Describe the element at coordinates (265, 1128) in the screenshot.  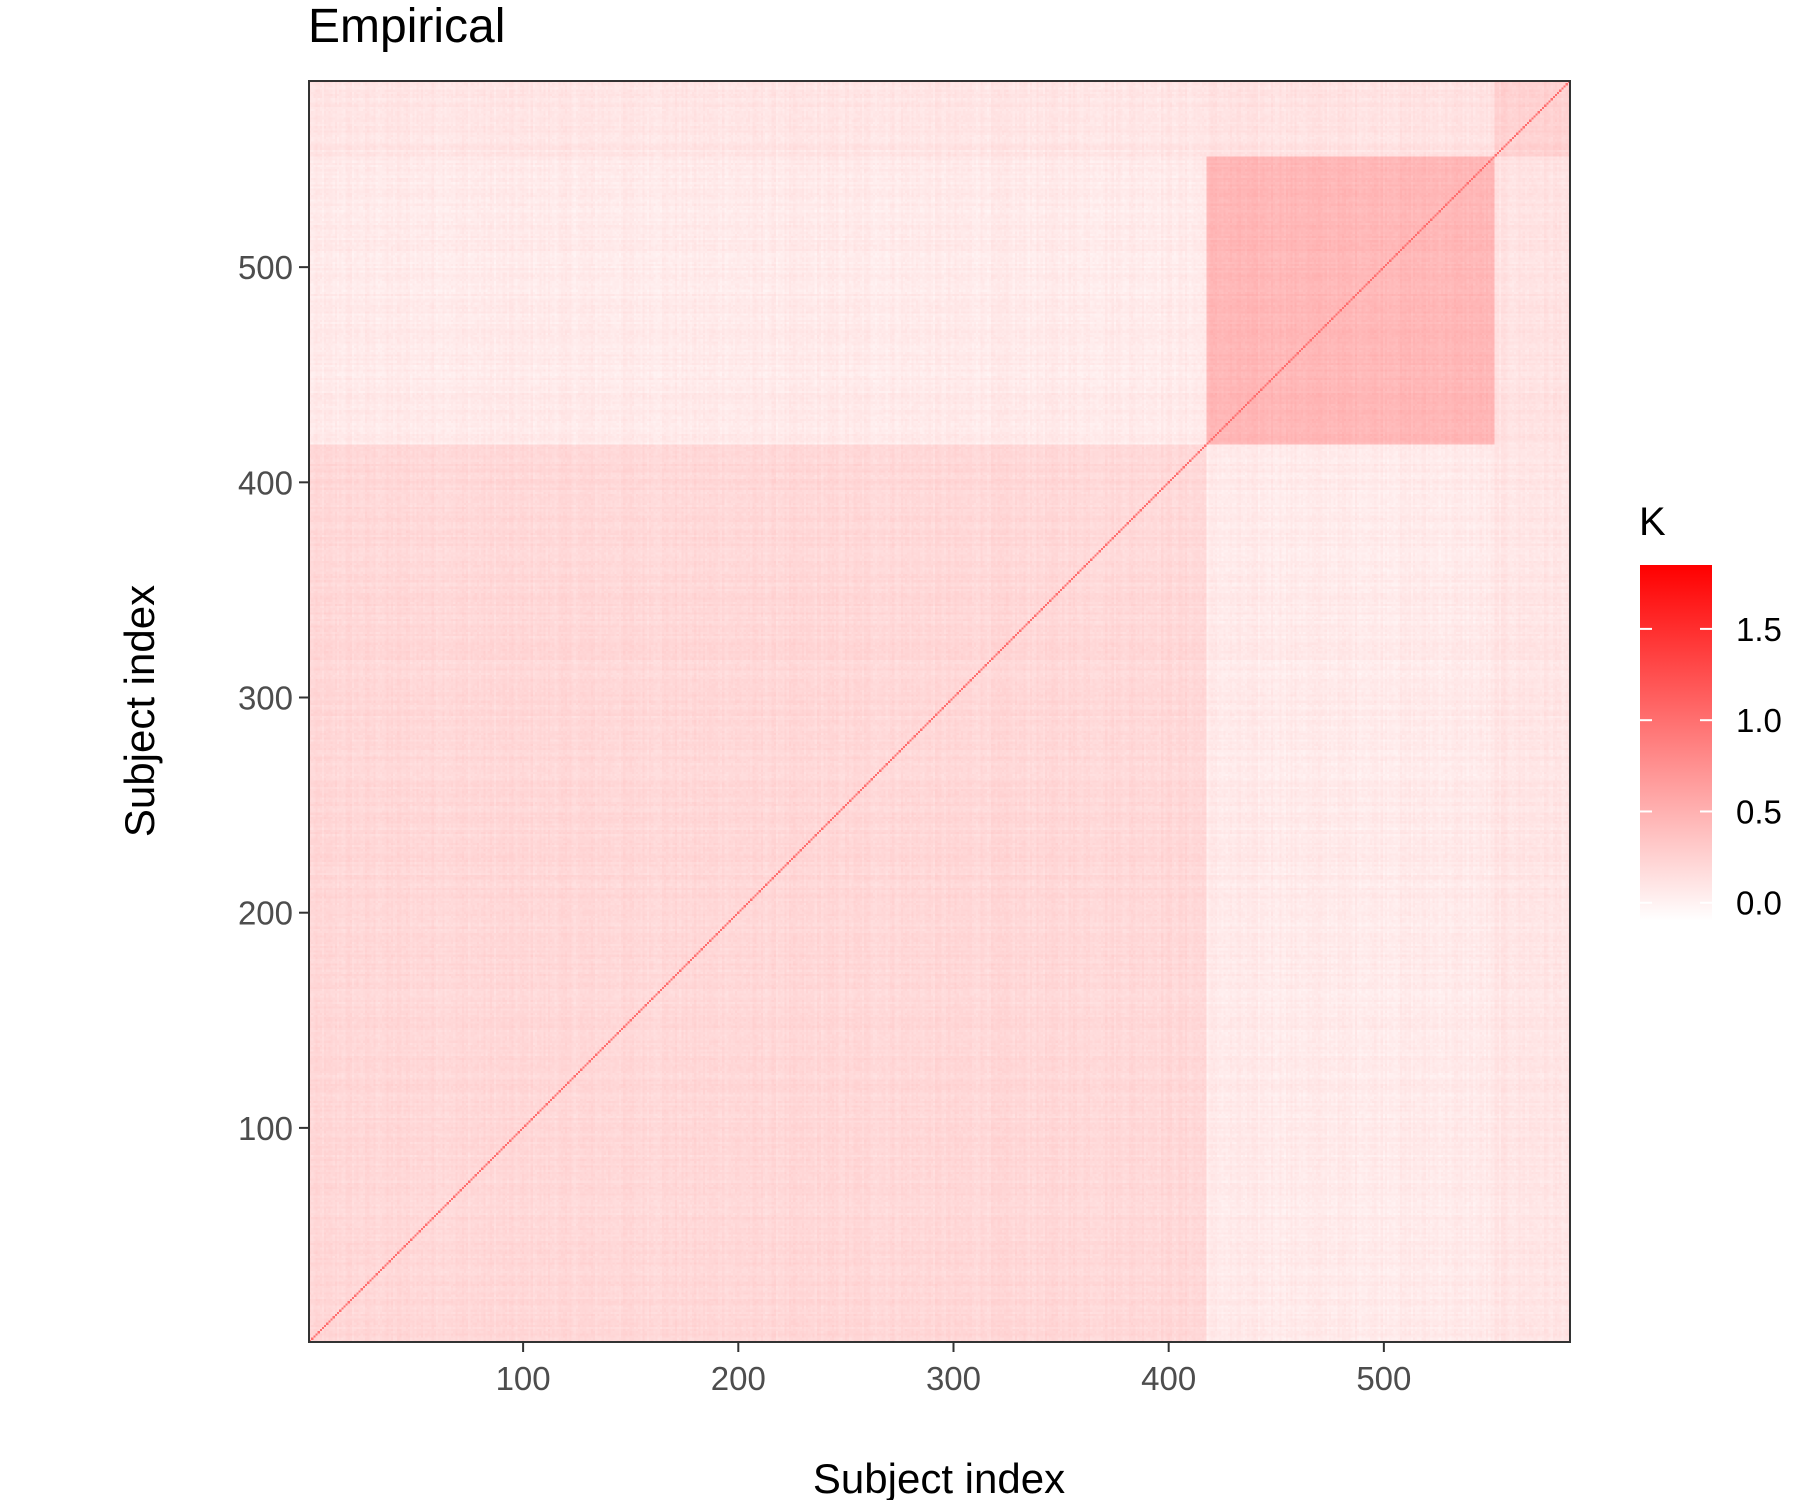
I see `y-tick-label: 100` at that location.